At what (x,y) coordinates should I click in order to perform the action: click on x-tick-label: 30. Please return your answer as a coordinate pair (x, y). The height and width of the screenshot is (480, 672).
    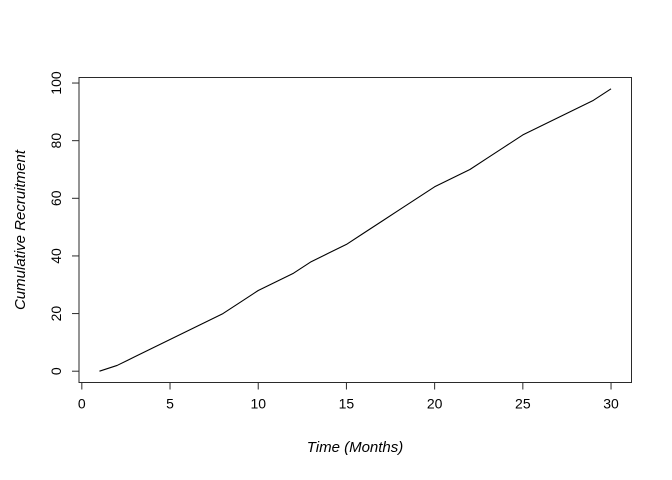
    Looking at the image, I should click on (611, 404).